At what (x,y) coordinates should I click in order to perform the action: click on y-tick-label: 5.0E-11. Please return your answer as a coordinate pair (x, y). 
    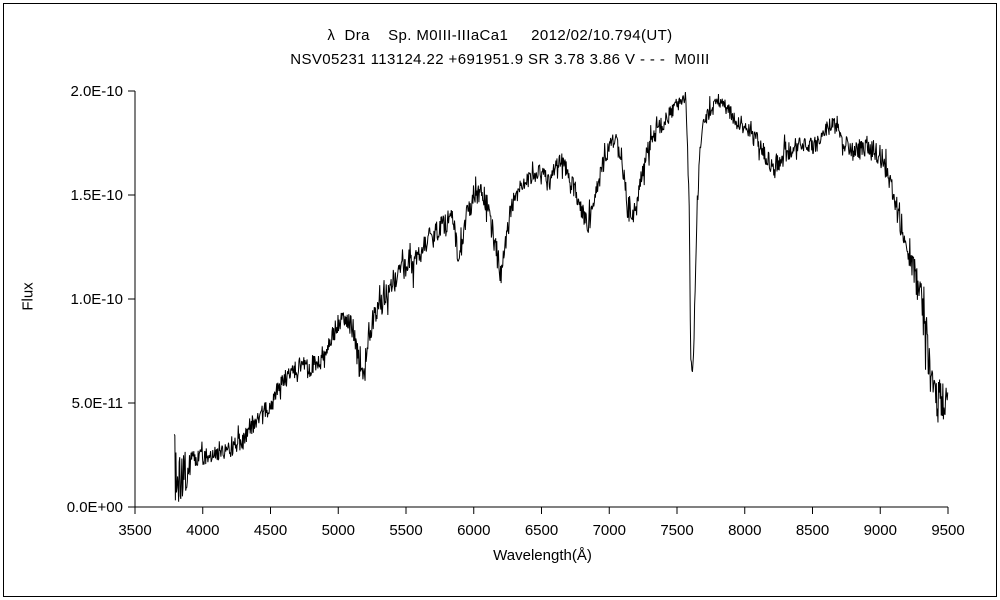
    Looking at the image, I should click on (97, 403).